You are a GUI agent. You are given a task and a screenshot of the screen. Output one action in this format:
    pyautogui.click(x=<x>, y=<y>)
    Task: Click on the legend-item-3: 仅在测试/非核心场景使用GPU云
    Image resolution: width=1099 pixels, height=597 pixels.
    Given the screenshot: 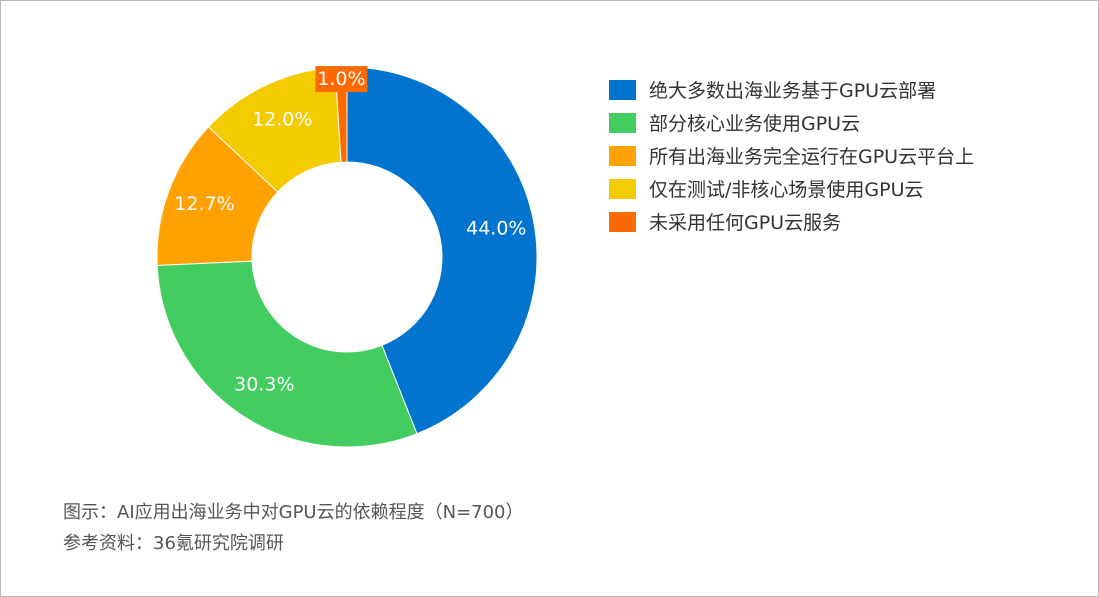 What is the action you would take?
    pyautogui.click(x=791, y=188)
    